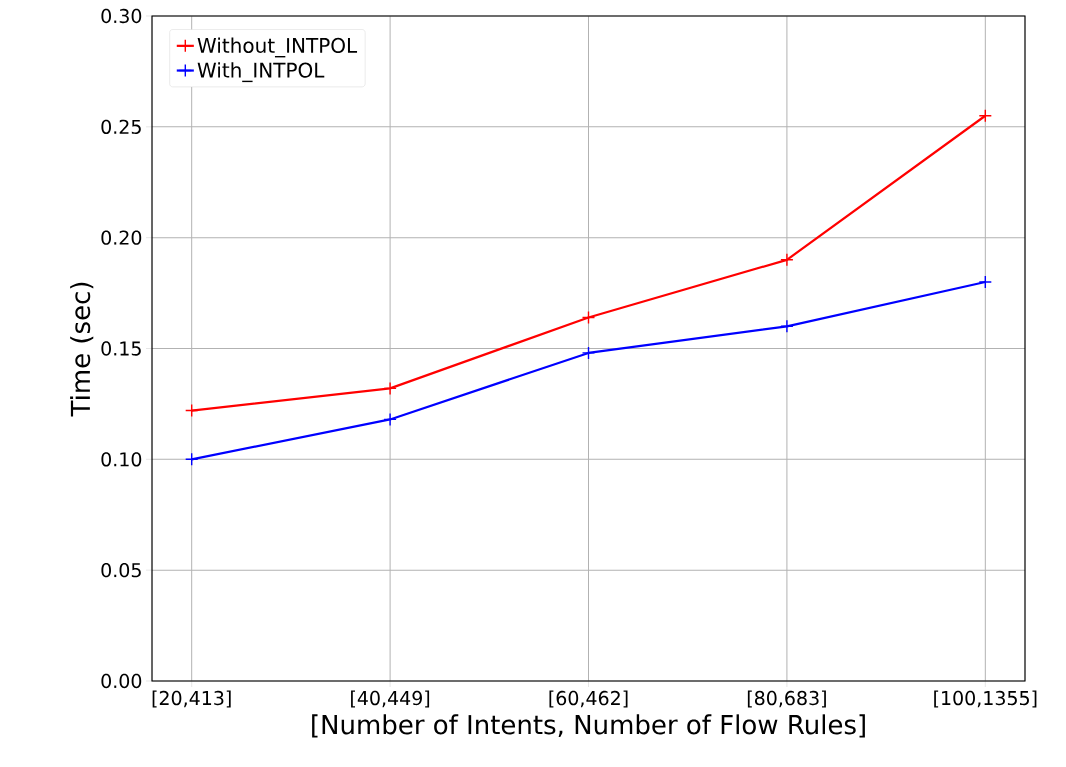  Describe the element at coordinates (588, 699) in the screenshot. I see `x-tick-label: [60,462]` at that location.